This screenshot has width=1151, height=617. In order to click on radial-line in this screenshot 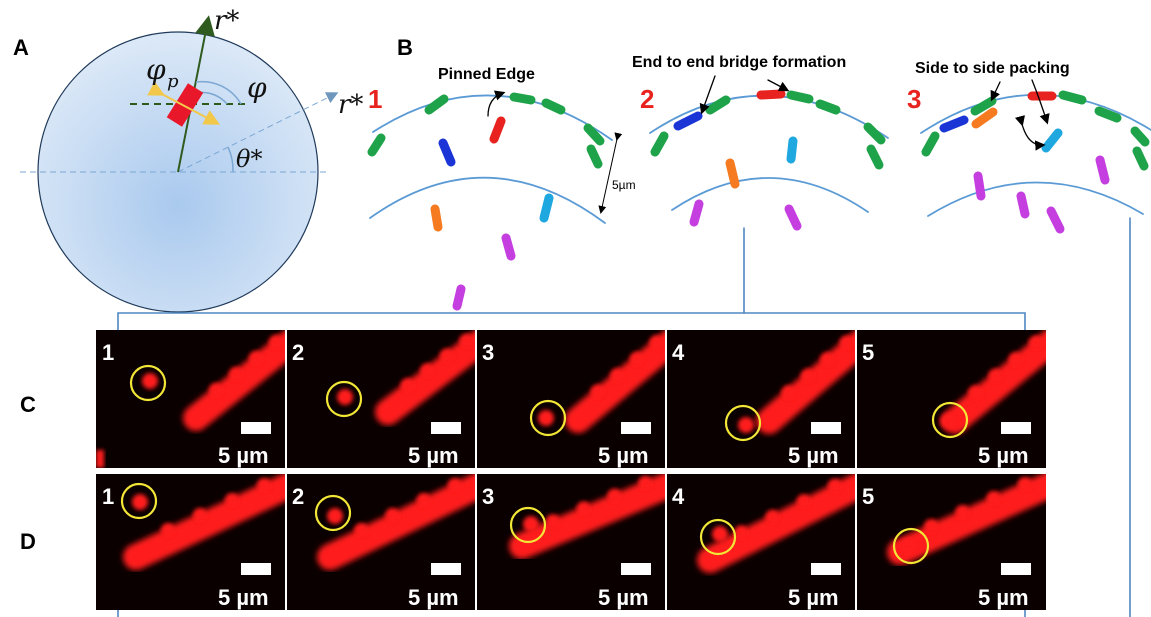, I will do `click(258, 132)`.